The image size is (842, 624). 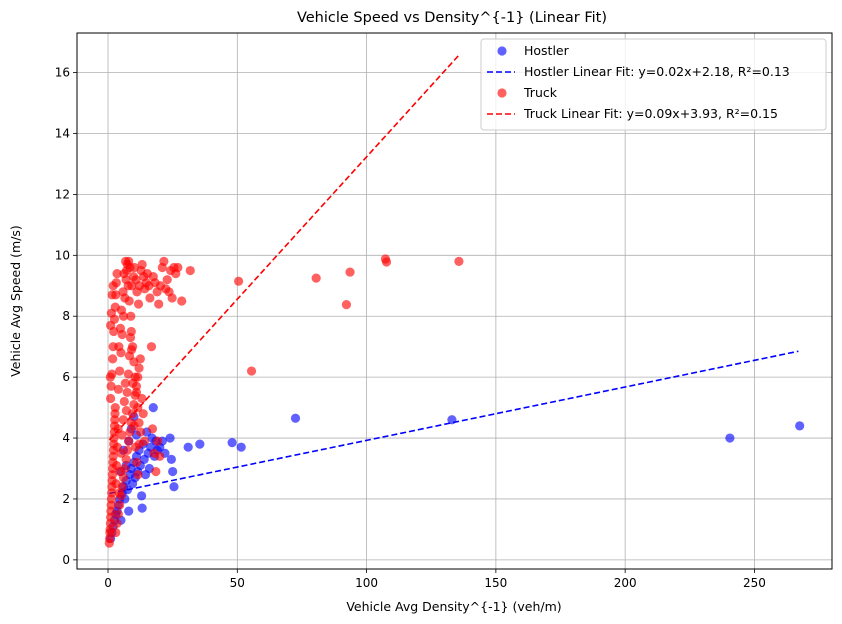 I want to click on x-tick-label: 150, so click(x=495, y=583).